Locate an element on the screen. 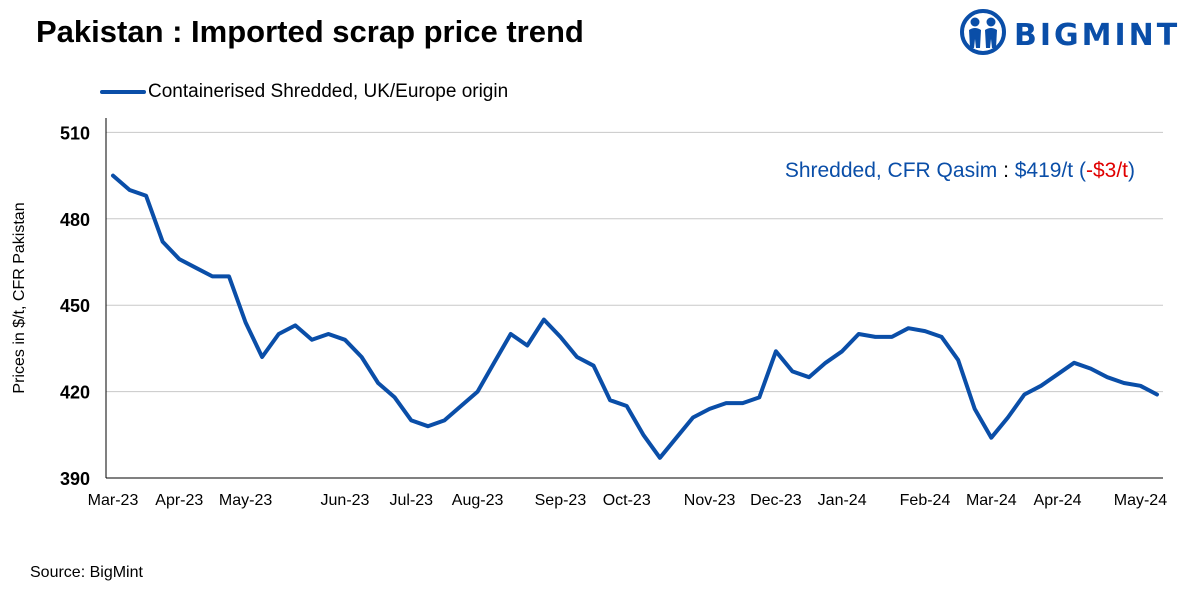  x-tick-label: Mar-23 is located at coordinates (113, 500).